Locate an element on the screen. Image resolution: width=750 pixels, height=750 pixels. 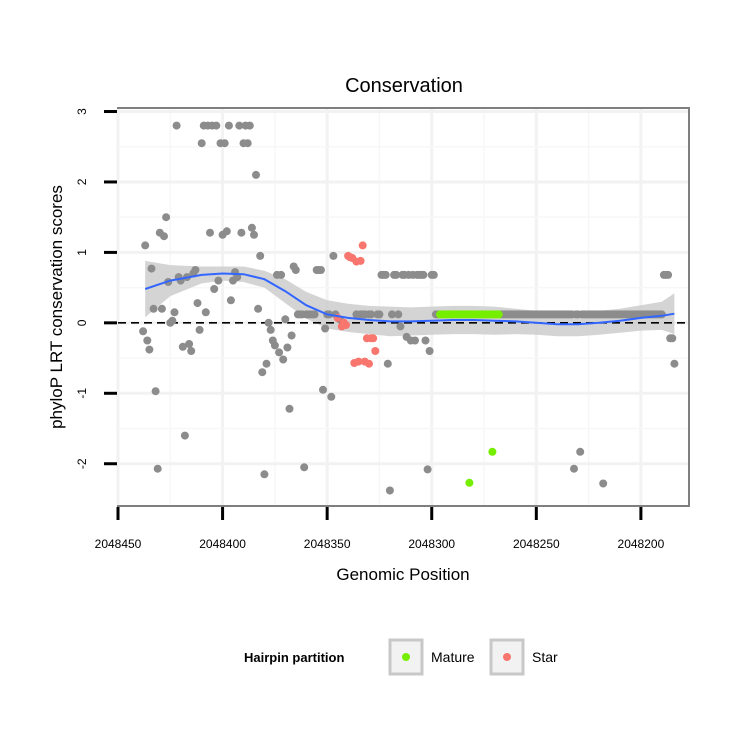
y-tick-label-1: -1 is located at coordinates (82, 393).